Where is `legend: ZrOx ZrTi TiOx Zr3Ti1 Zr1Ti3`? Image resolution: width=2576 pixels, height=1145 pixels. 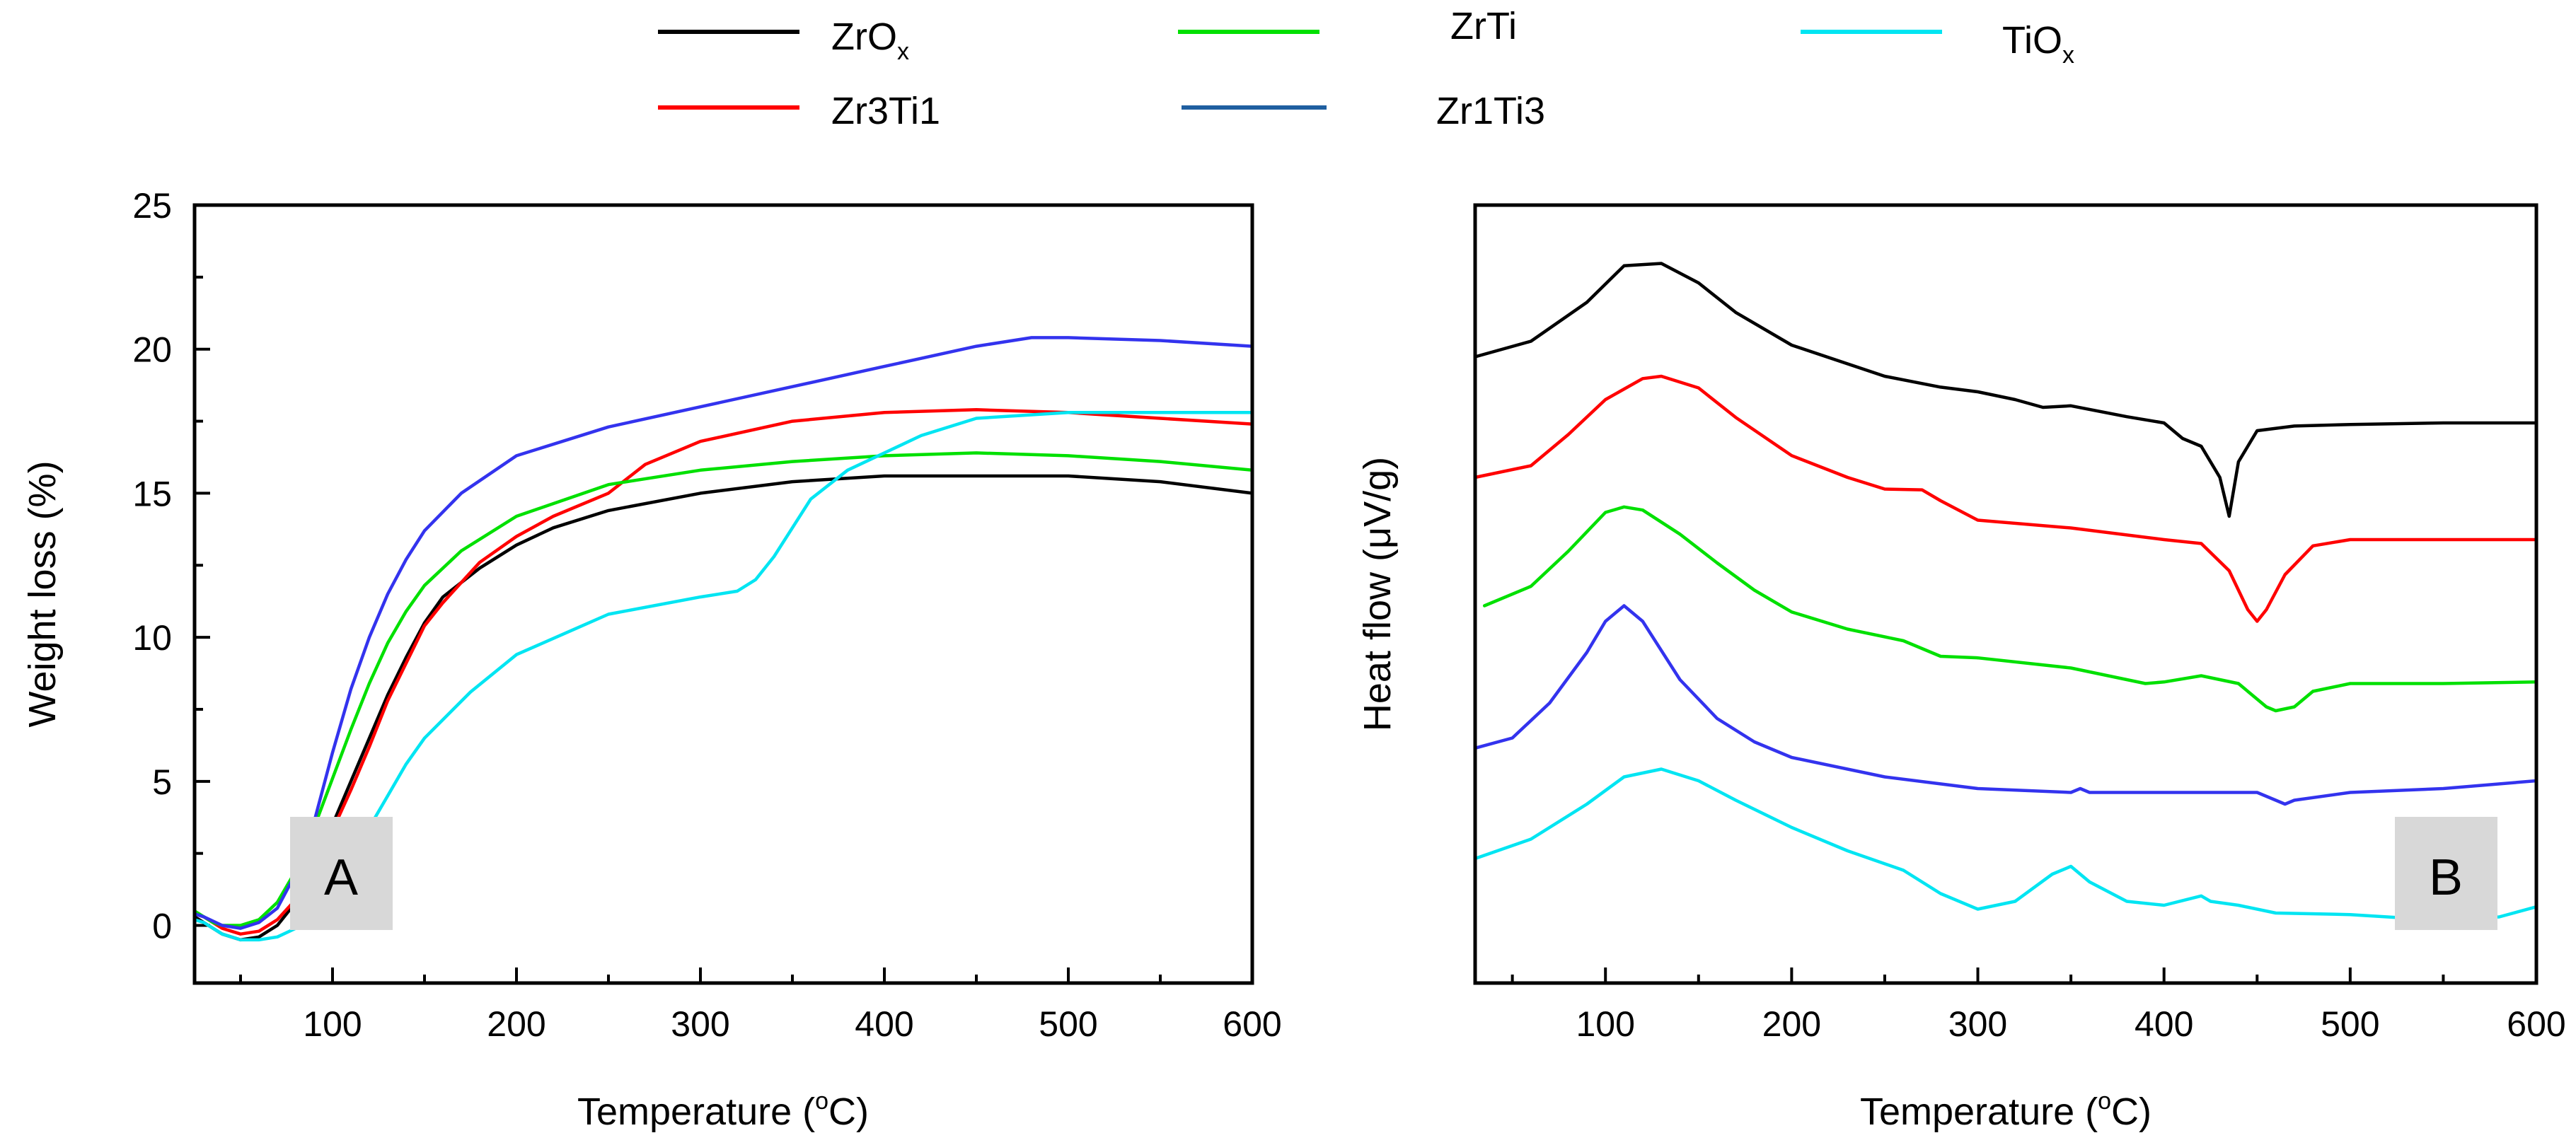 legend: ZrOx ZrTi TiOx Zr3Ti1 Zr1Ti3 is located at coordinates (1366, 68).